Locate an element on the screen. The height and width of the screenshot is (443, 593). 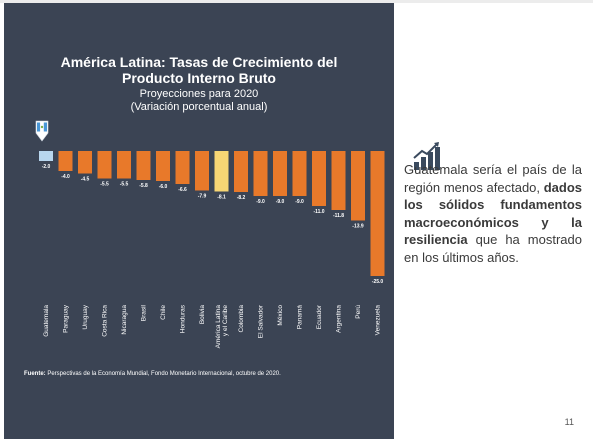
bar-america-latina-y-el-caribe is located at coordinates (221, 171).